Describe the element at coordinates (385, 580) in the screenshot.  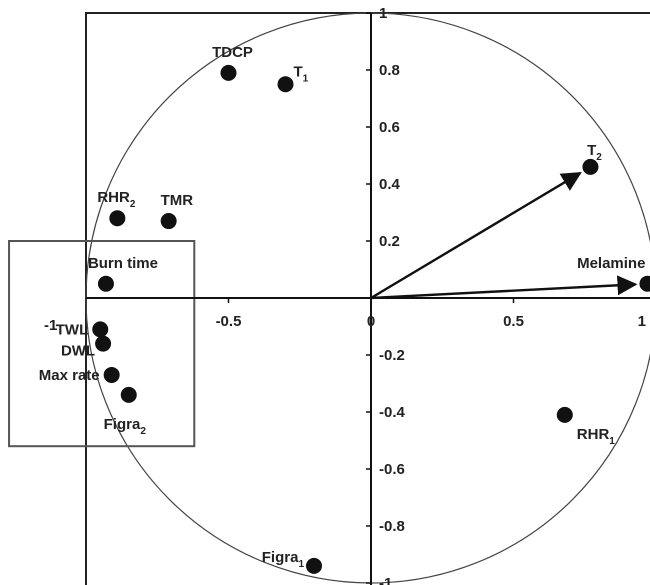
I see `y-tick-label: -1` at that location.